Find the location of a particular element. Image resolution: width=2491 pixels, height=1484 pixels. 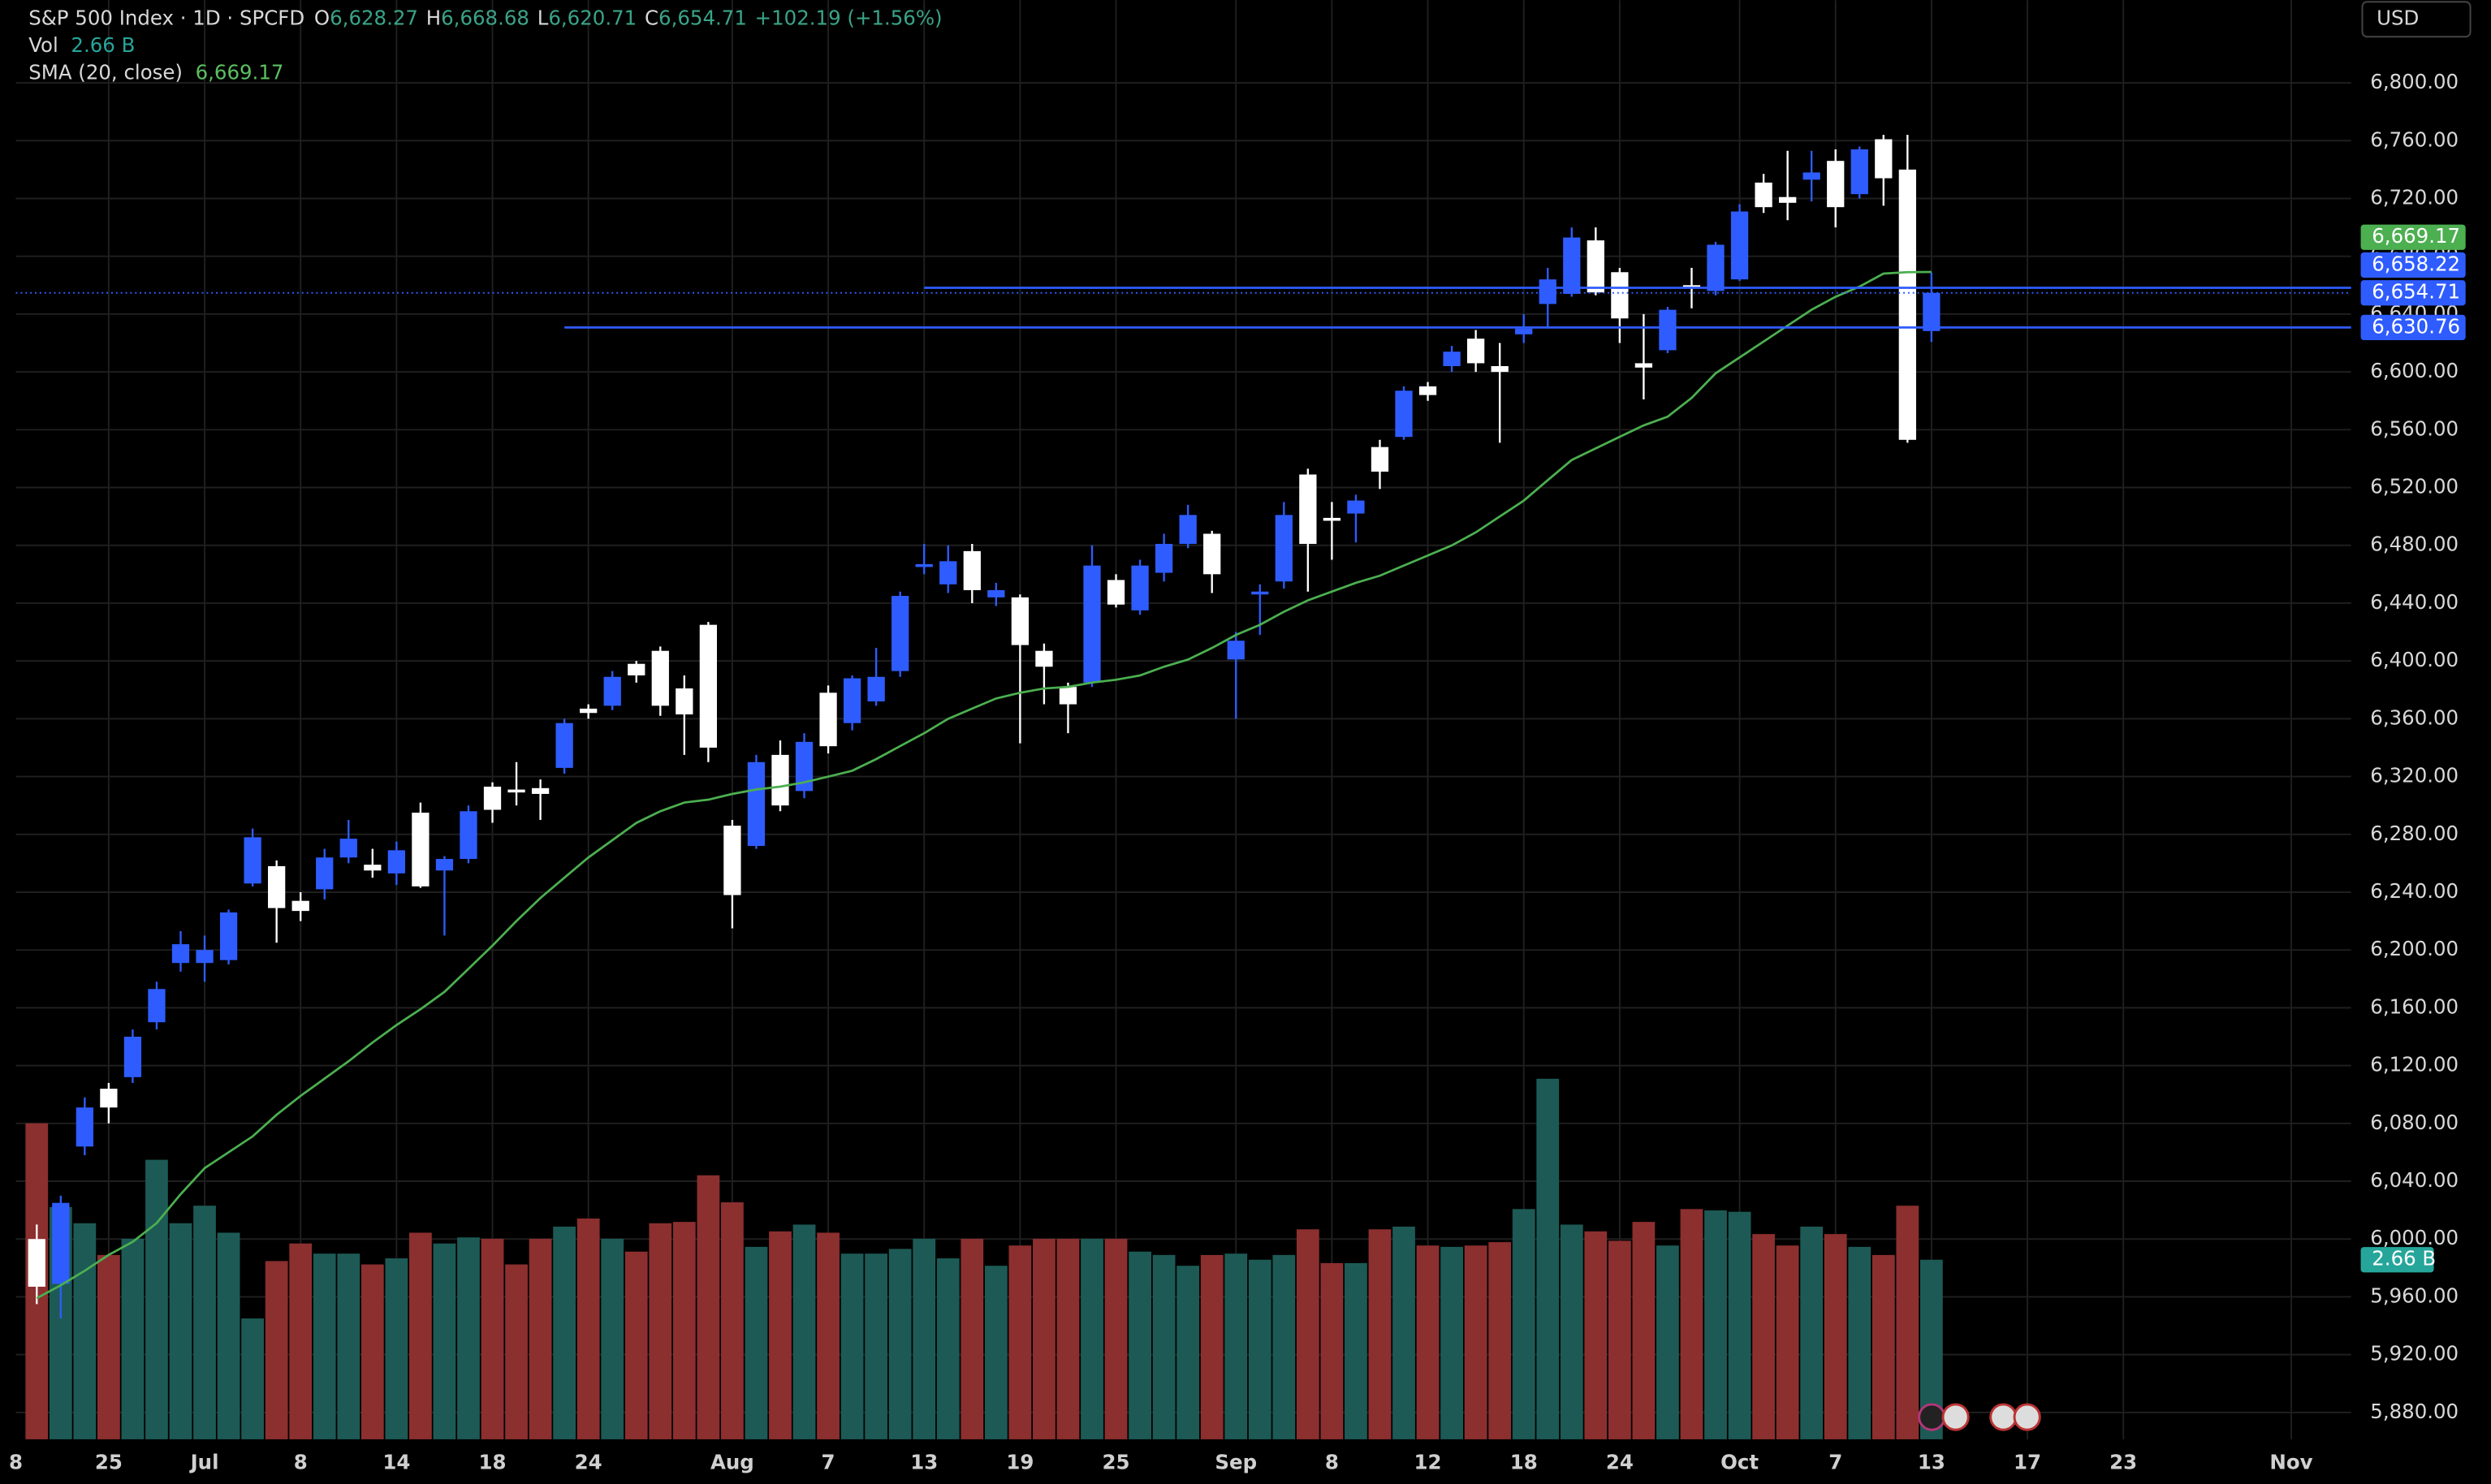

x-tick-label: 25 is located at coordinates (109, 1461).